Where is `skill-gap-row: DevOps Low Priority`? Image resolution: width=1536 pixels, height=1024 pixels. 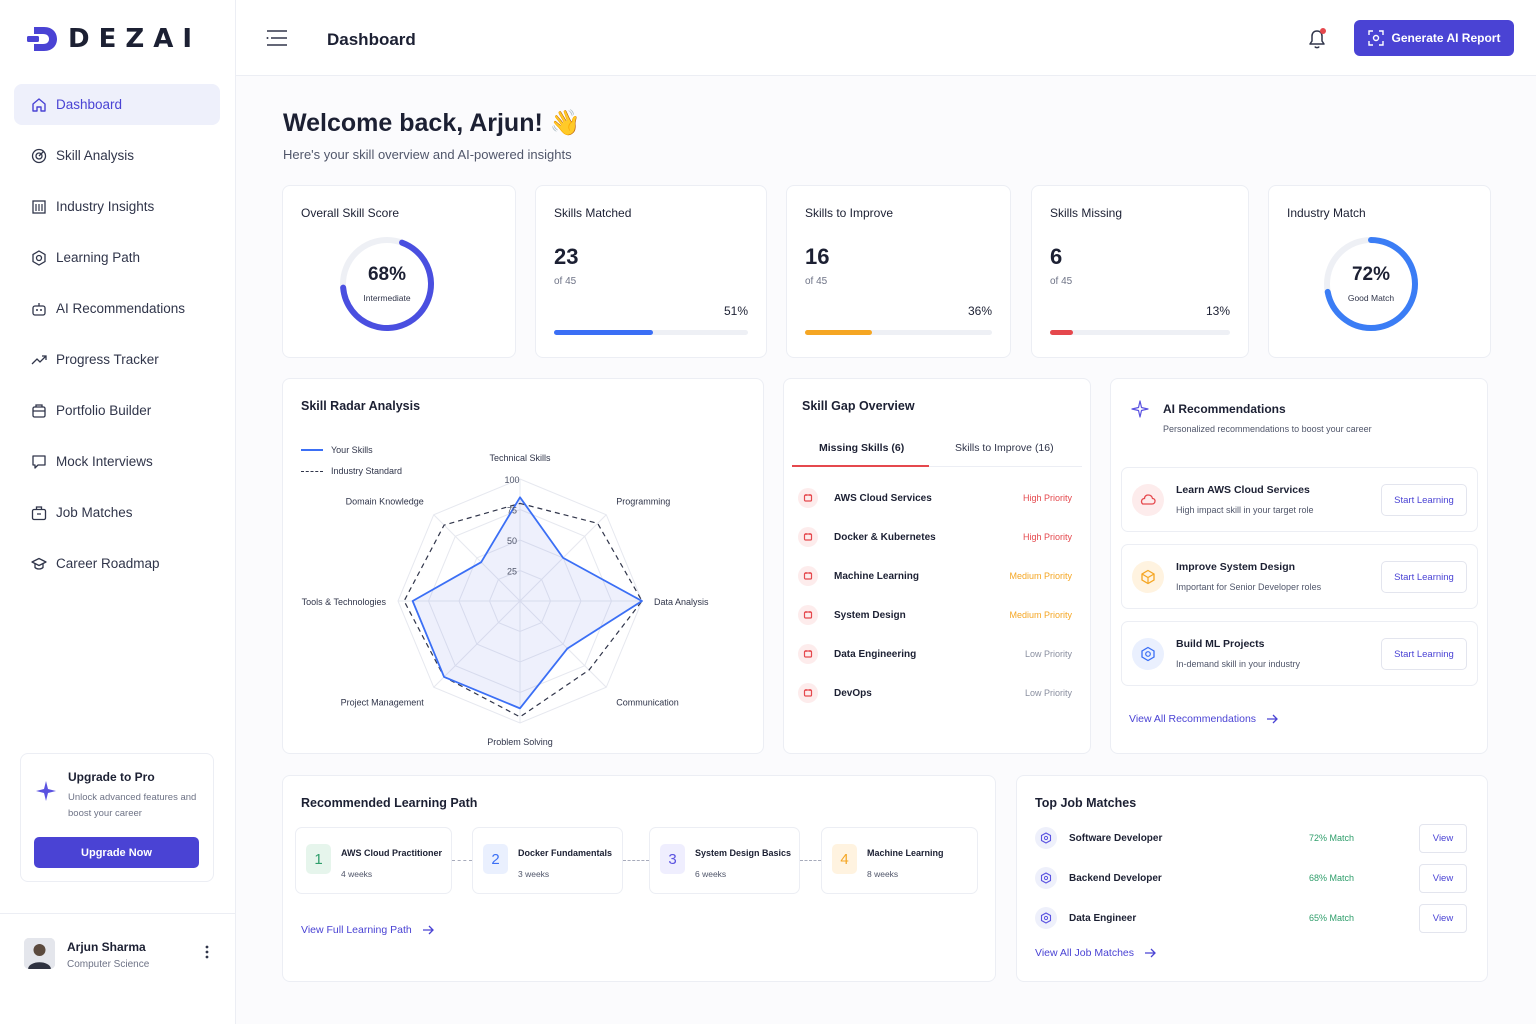 skill-gap-row: DevOps Low Priority is located at coordinates (935, 693).